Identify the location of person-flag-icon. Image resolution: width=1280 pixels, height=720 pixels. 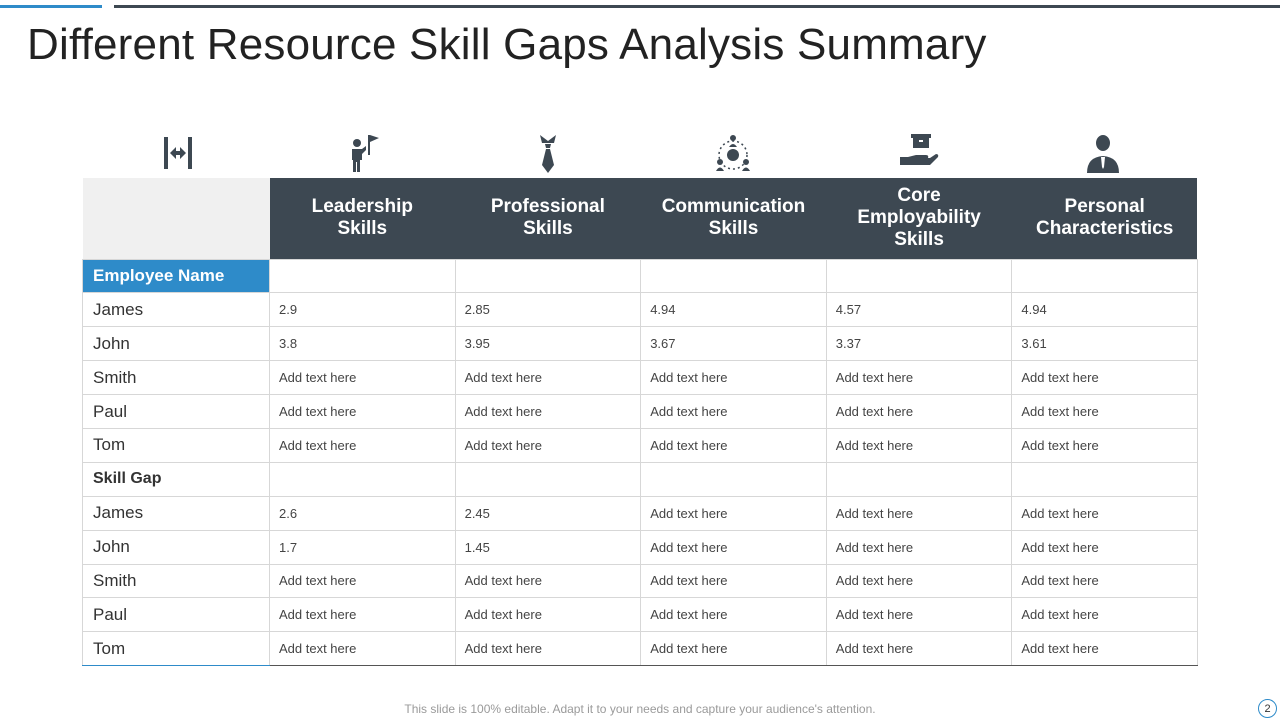
(363, 153).